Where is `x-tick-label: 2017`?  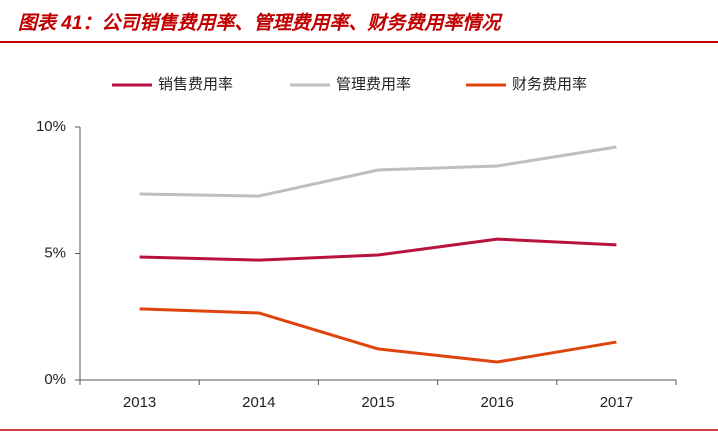
x-tick-label: 2017 is located at coordinates (616, 402).